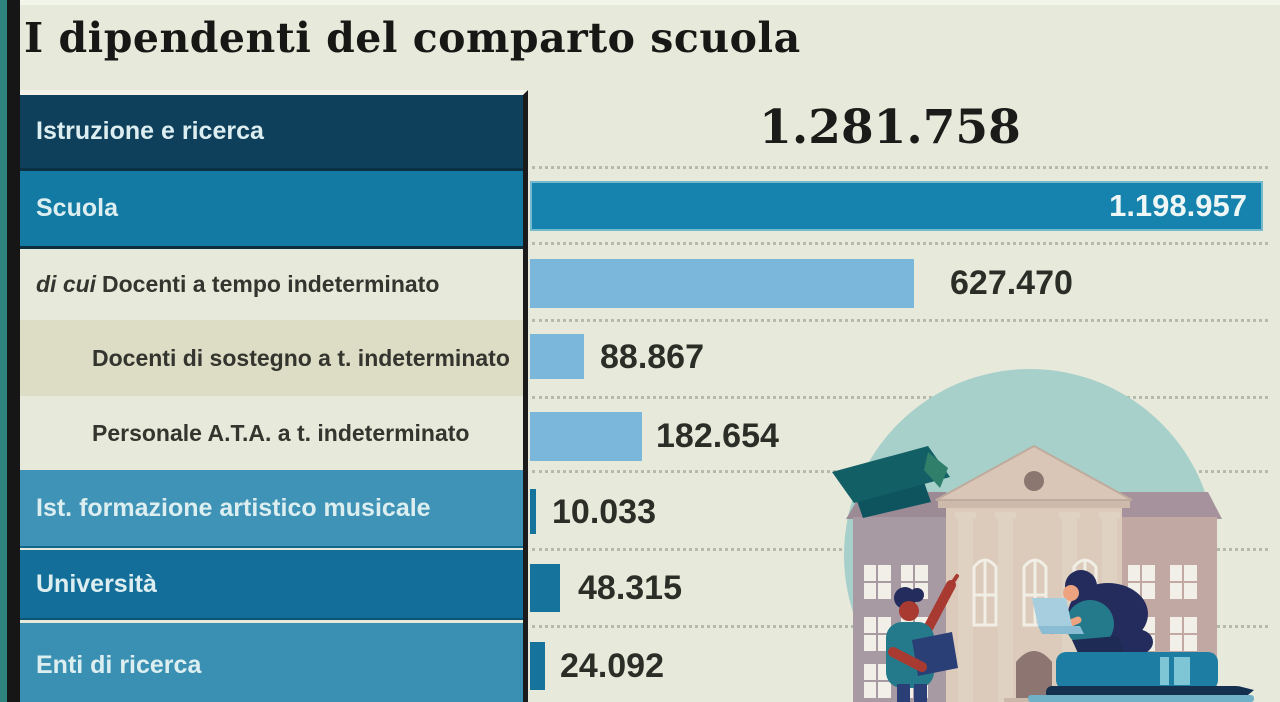  What do you see at coordinates (1034, 676) in the screenshot?
I see `door` at bounding box center [1034, 676].